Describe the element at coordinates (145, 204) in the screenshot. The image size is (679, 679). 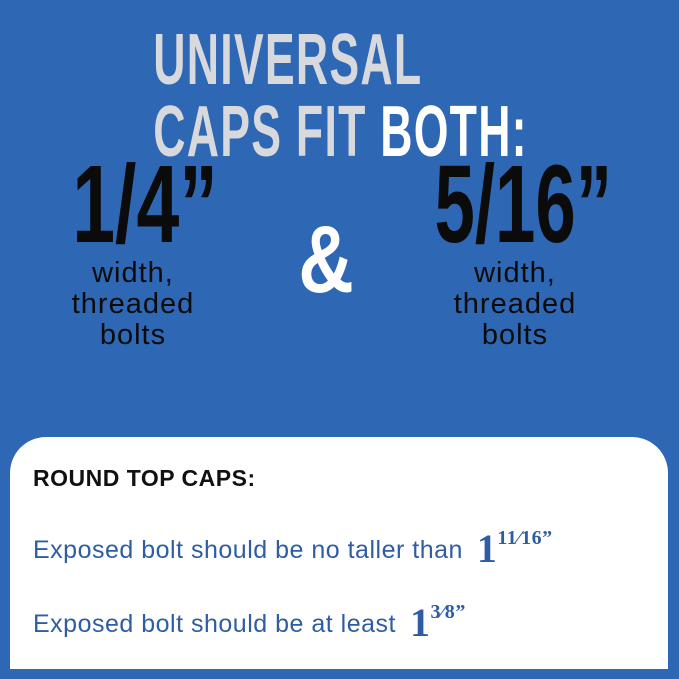
I see `size-quarter-inch: 1/4”` at that location.